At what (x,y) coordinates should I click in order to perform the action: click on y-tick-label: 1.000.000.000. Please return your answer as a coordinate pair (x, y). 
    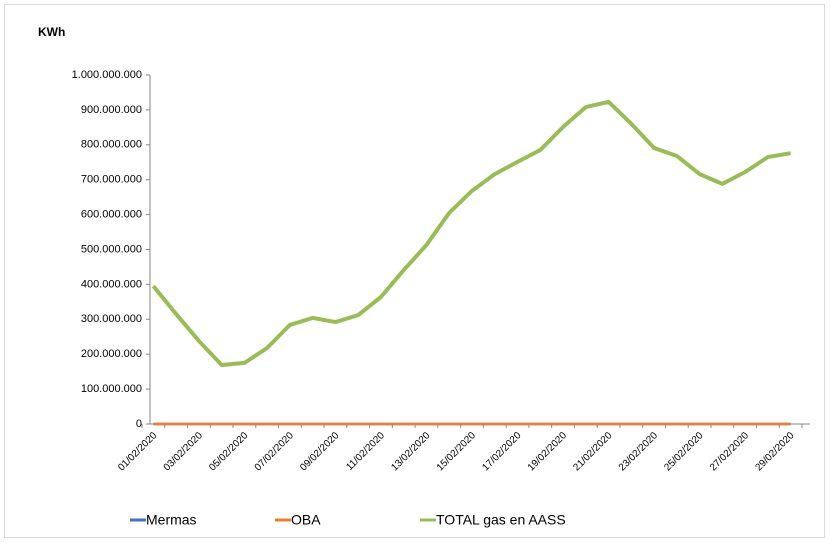
    Looking at the image, I should click on (107, 75).